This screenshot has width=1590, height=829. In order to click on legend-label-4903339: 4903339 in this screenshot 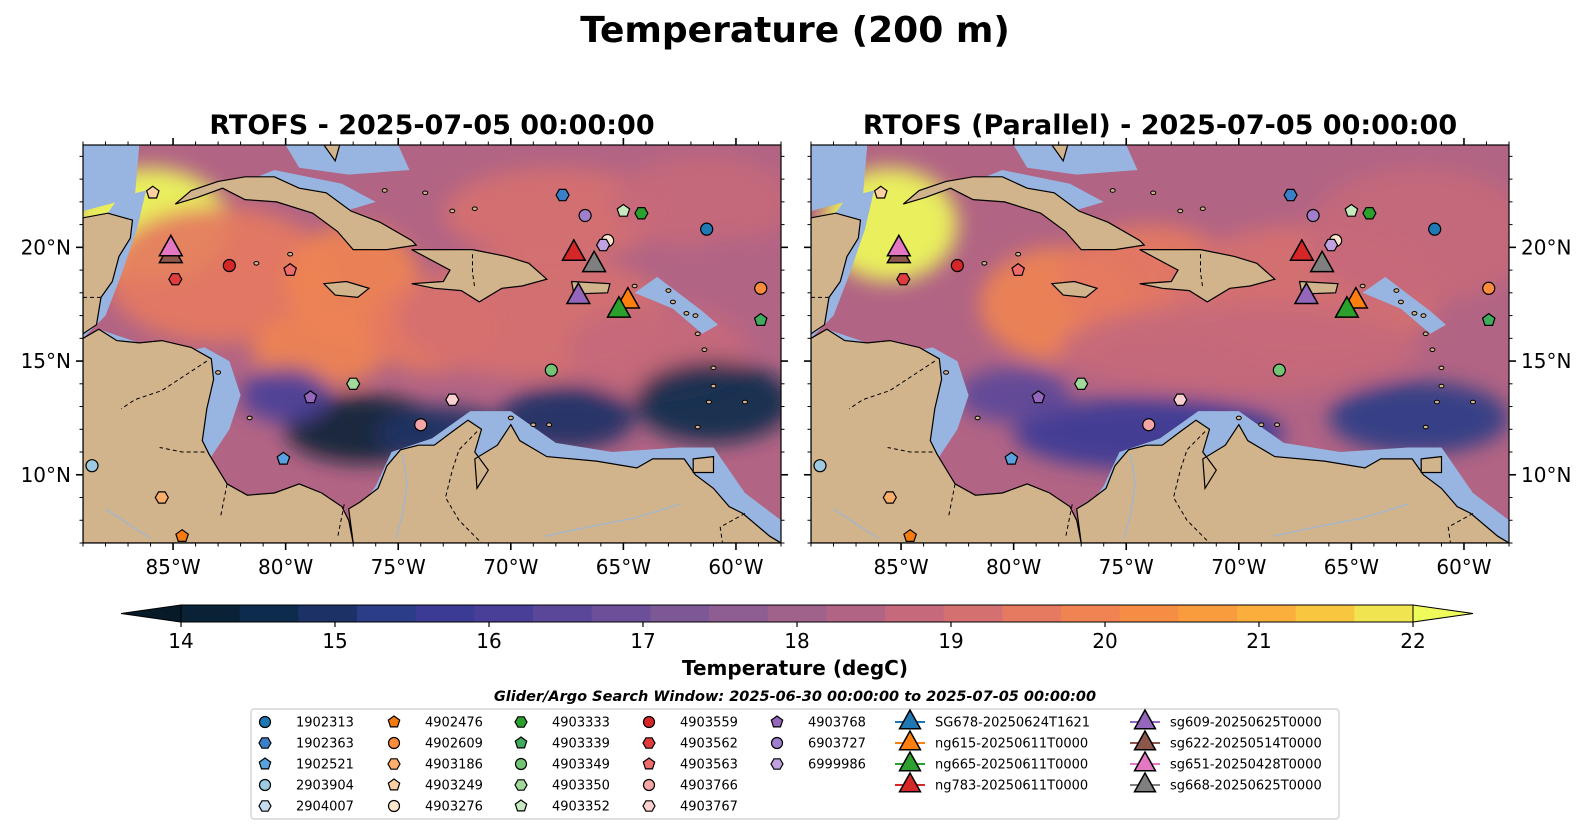, I will do `click(581, 744)`.